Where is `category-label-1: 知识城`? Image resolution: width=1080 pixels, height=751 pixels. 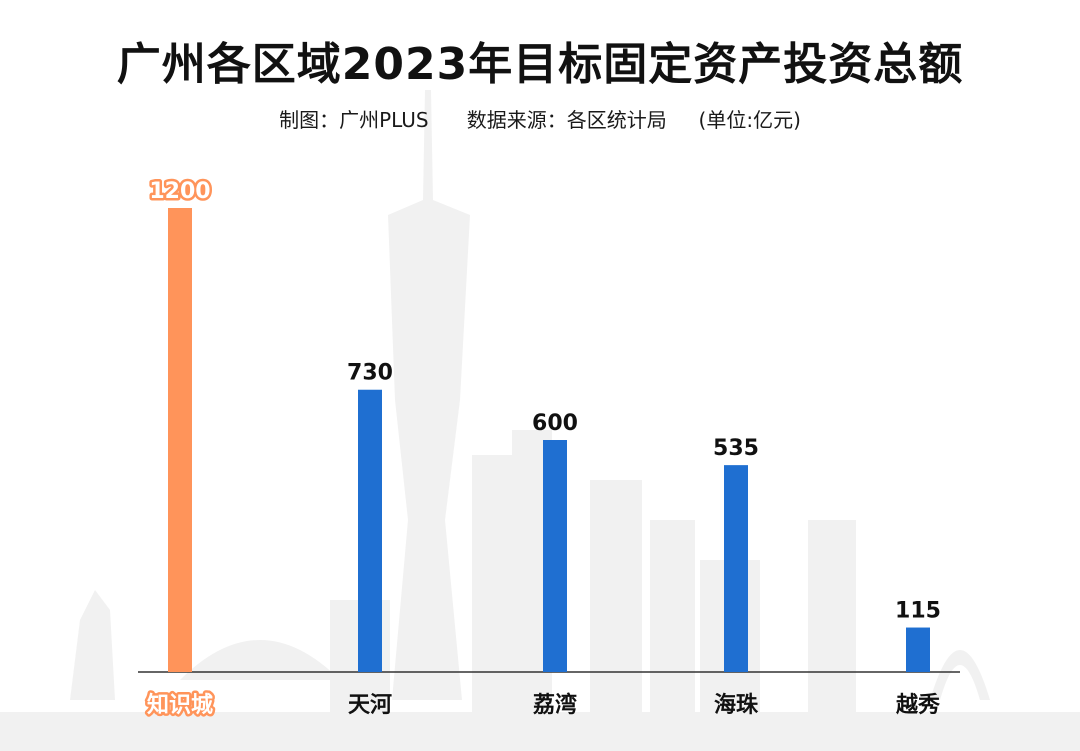
category-label-1: 知识城 is located at coordinates (180, 705).